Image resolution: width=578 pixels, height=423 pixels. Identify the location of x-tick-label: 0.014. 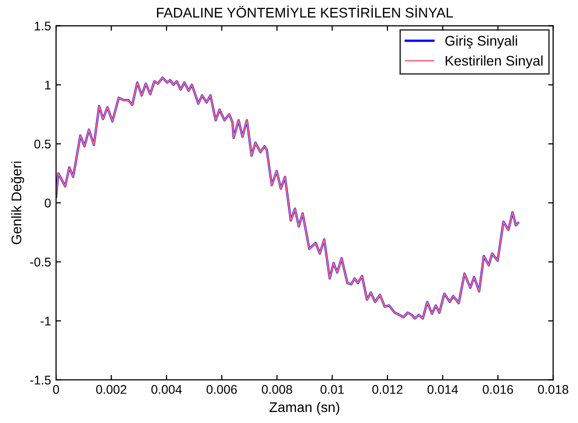
(443, 389).